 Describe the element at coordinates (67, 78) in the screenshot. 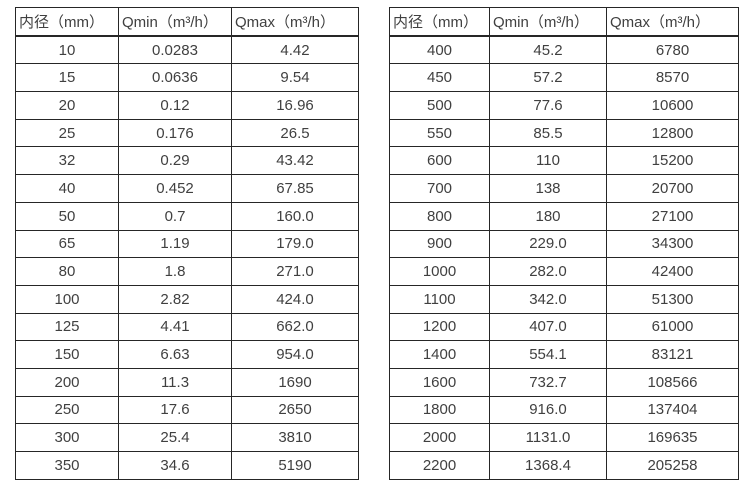

I see `diameter-cell: 15` at that location.